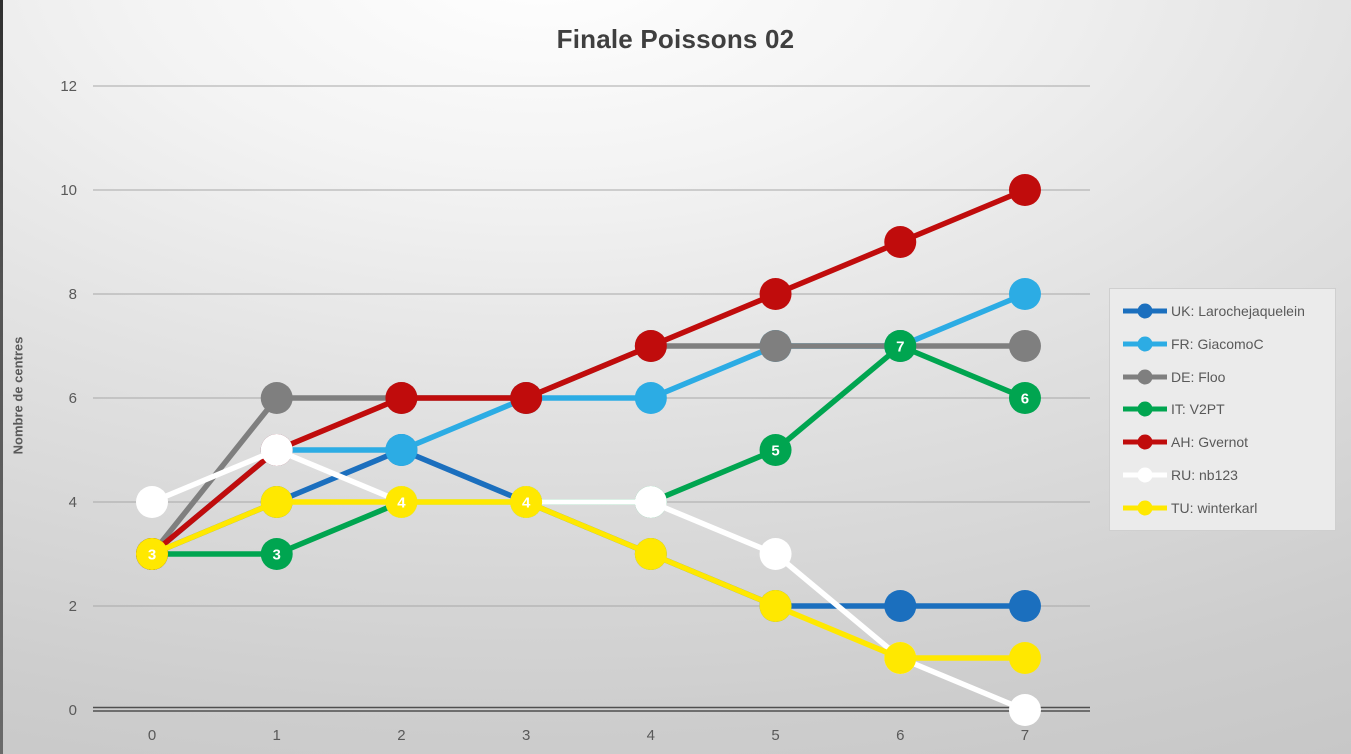 The height and width of the screenshot is (754, 1351). I want to click on x-tick-label: 3, so click(526, 735).